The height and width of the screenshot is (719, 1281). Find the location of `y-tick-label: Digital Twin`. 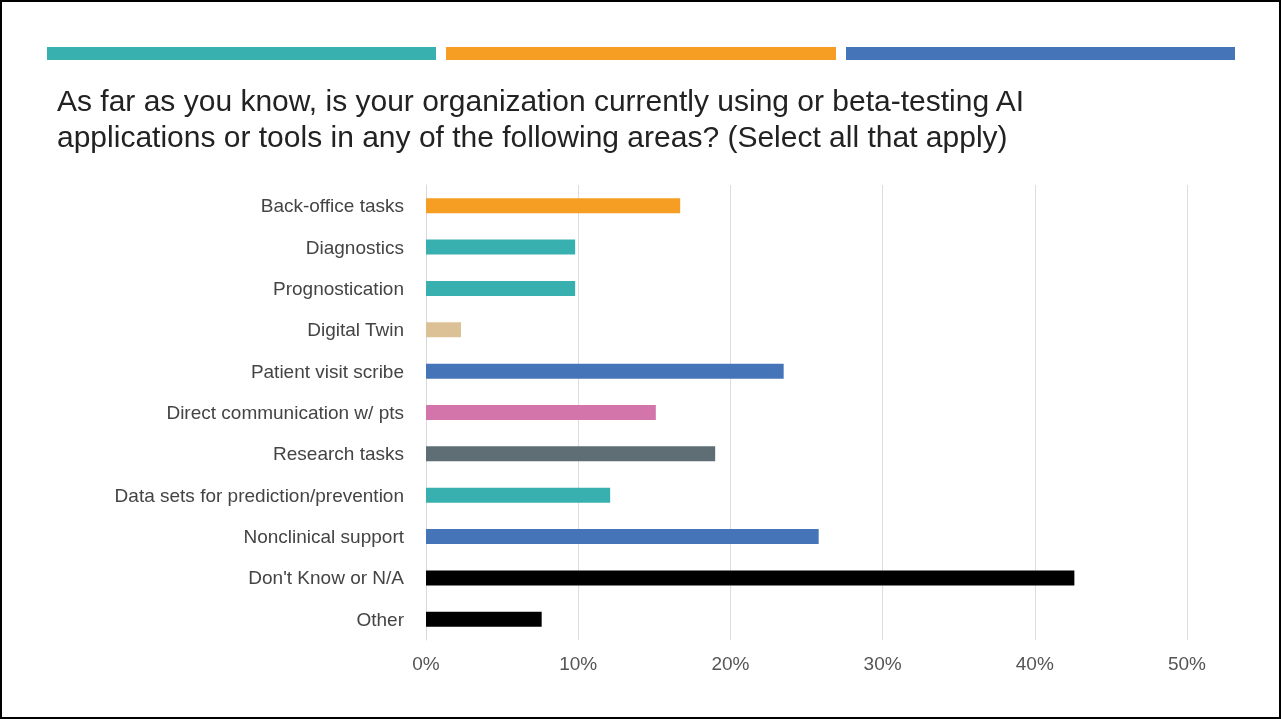

y-tick-label: Digital Twin is located at coordinates (355, 330).